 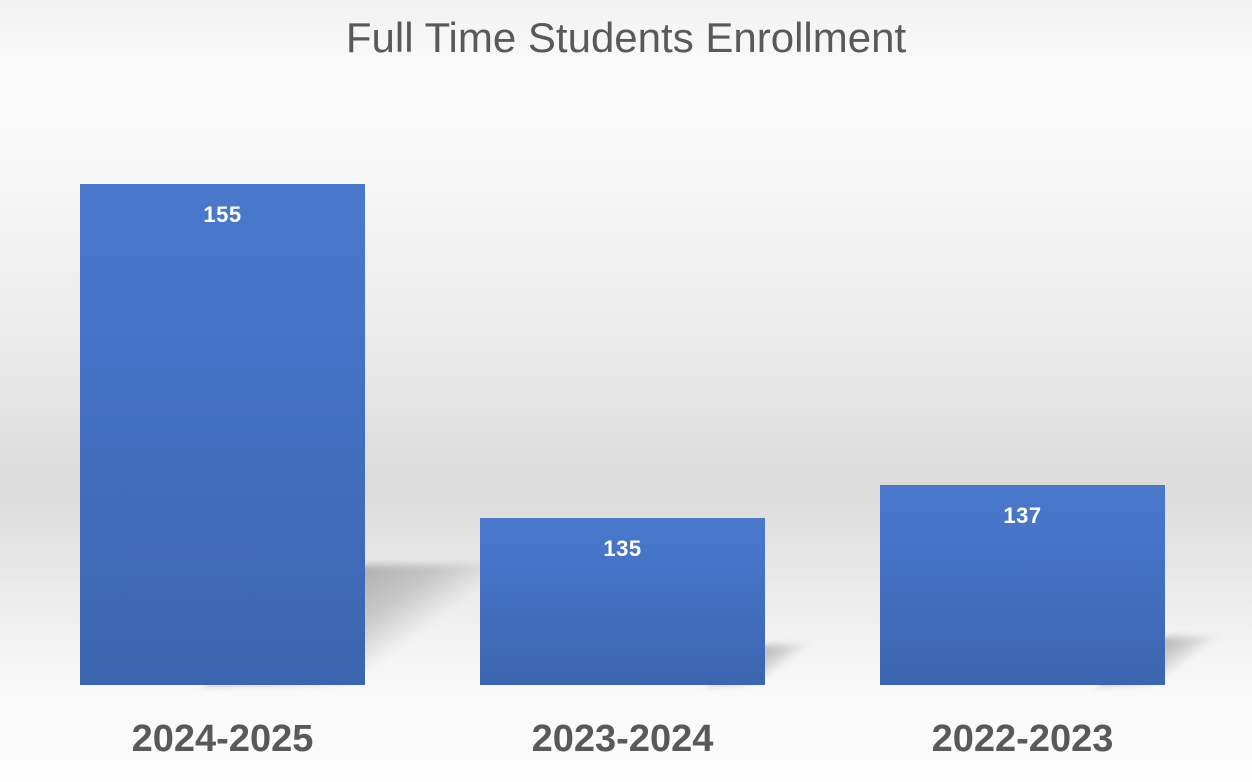 What do you see at coordinates (1022, 739) in the screenshot?
I see `category-label-2022-2023: 2022-2023` at bounding box center [1022, 739].